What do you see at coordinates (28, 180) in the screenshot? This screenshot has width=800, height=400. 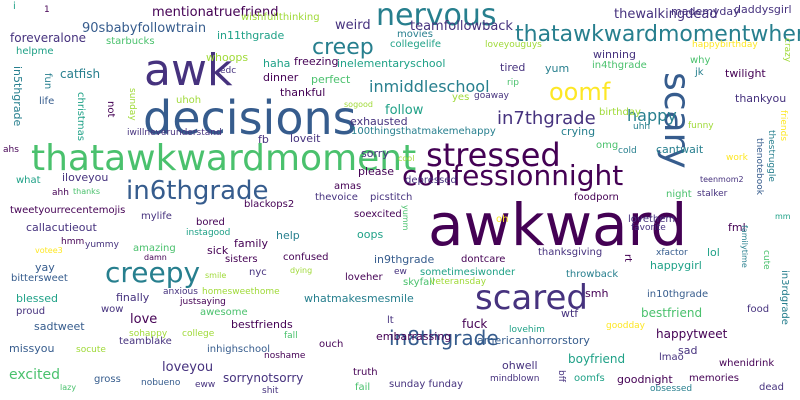 I see `word: what` at bounding box center [28, 180].